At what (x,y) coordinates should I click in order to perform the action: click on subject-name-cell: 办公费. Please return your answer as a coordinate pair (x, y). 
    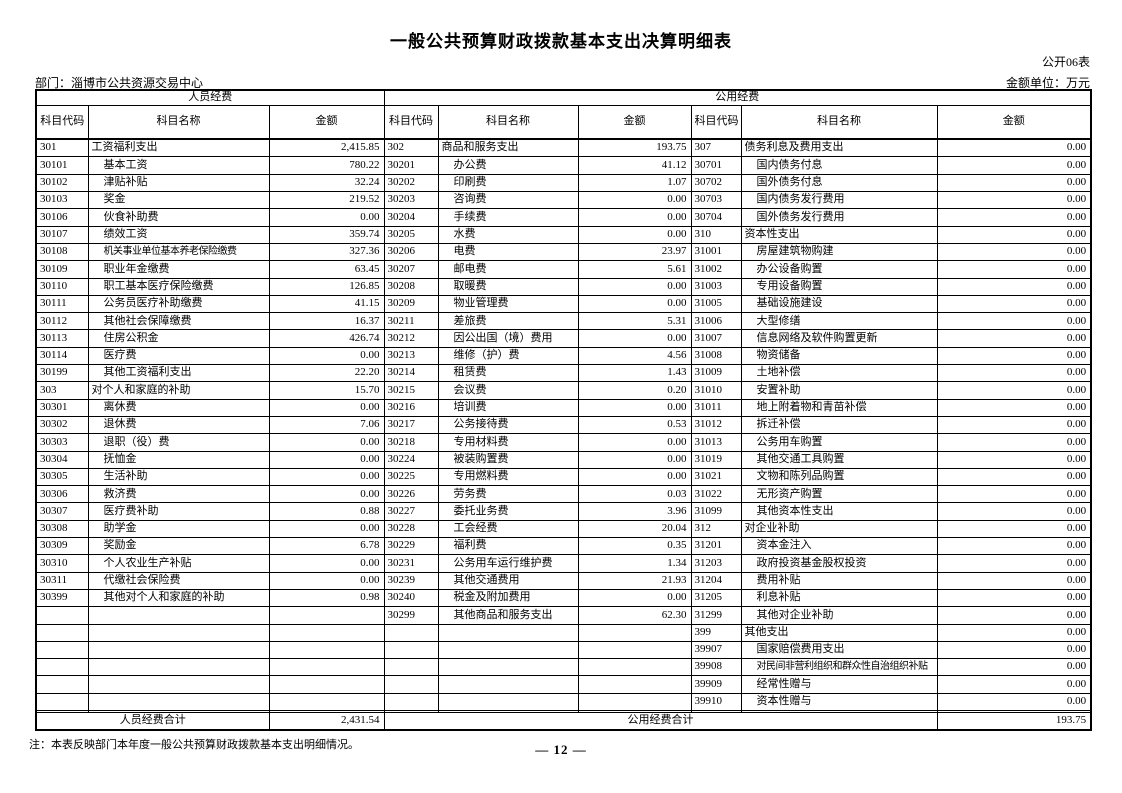
    Looking at the image, I should click on (508, 165).